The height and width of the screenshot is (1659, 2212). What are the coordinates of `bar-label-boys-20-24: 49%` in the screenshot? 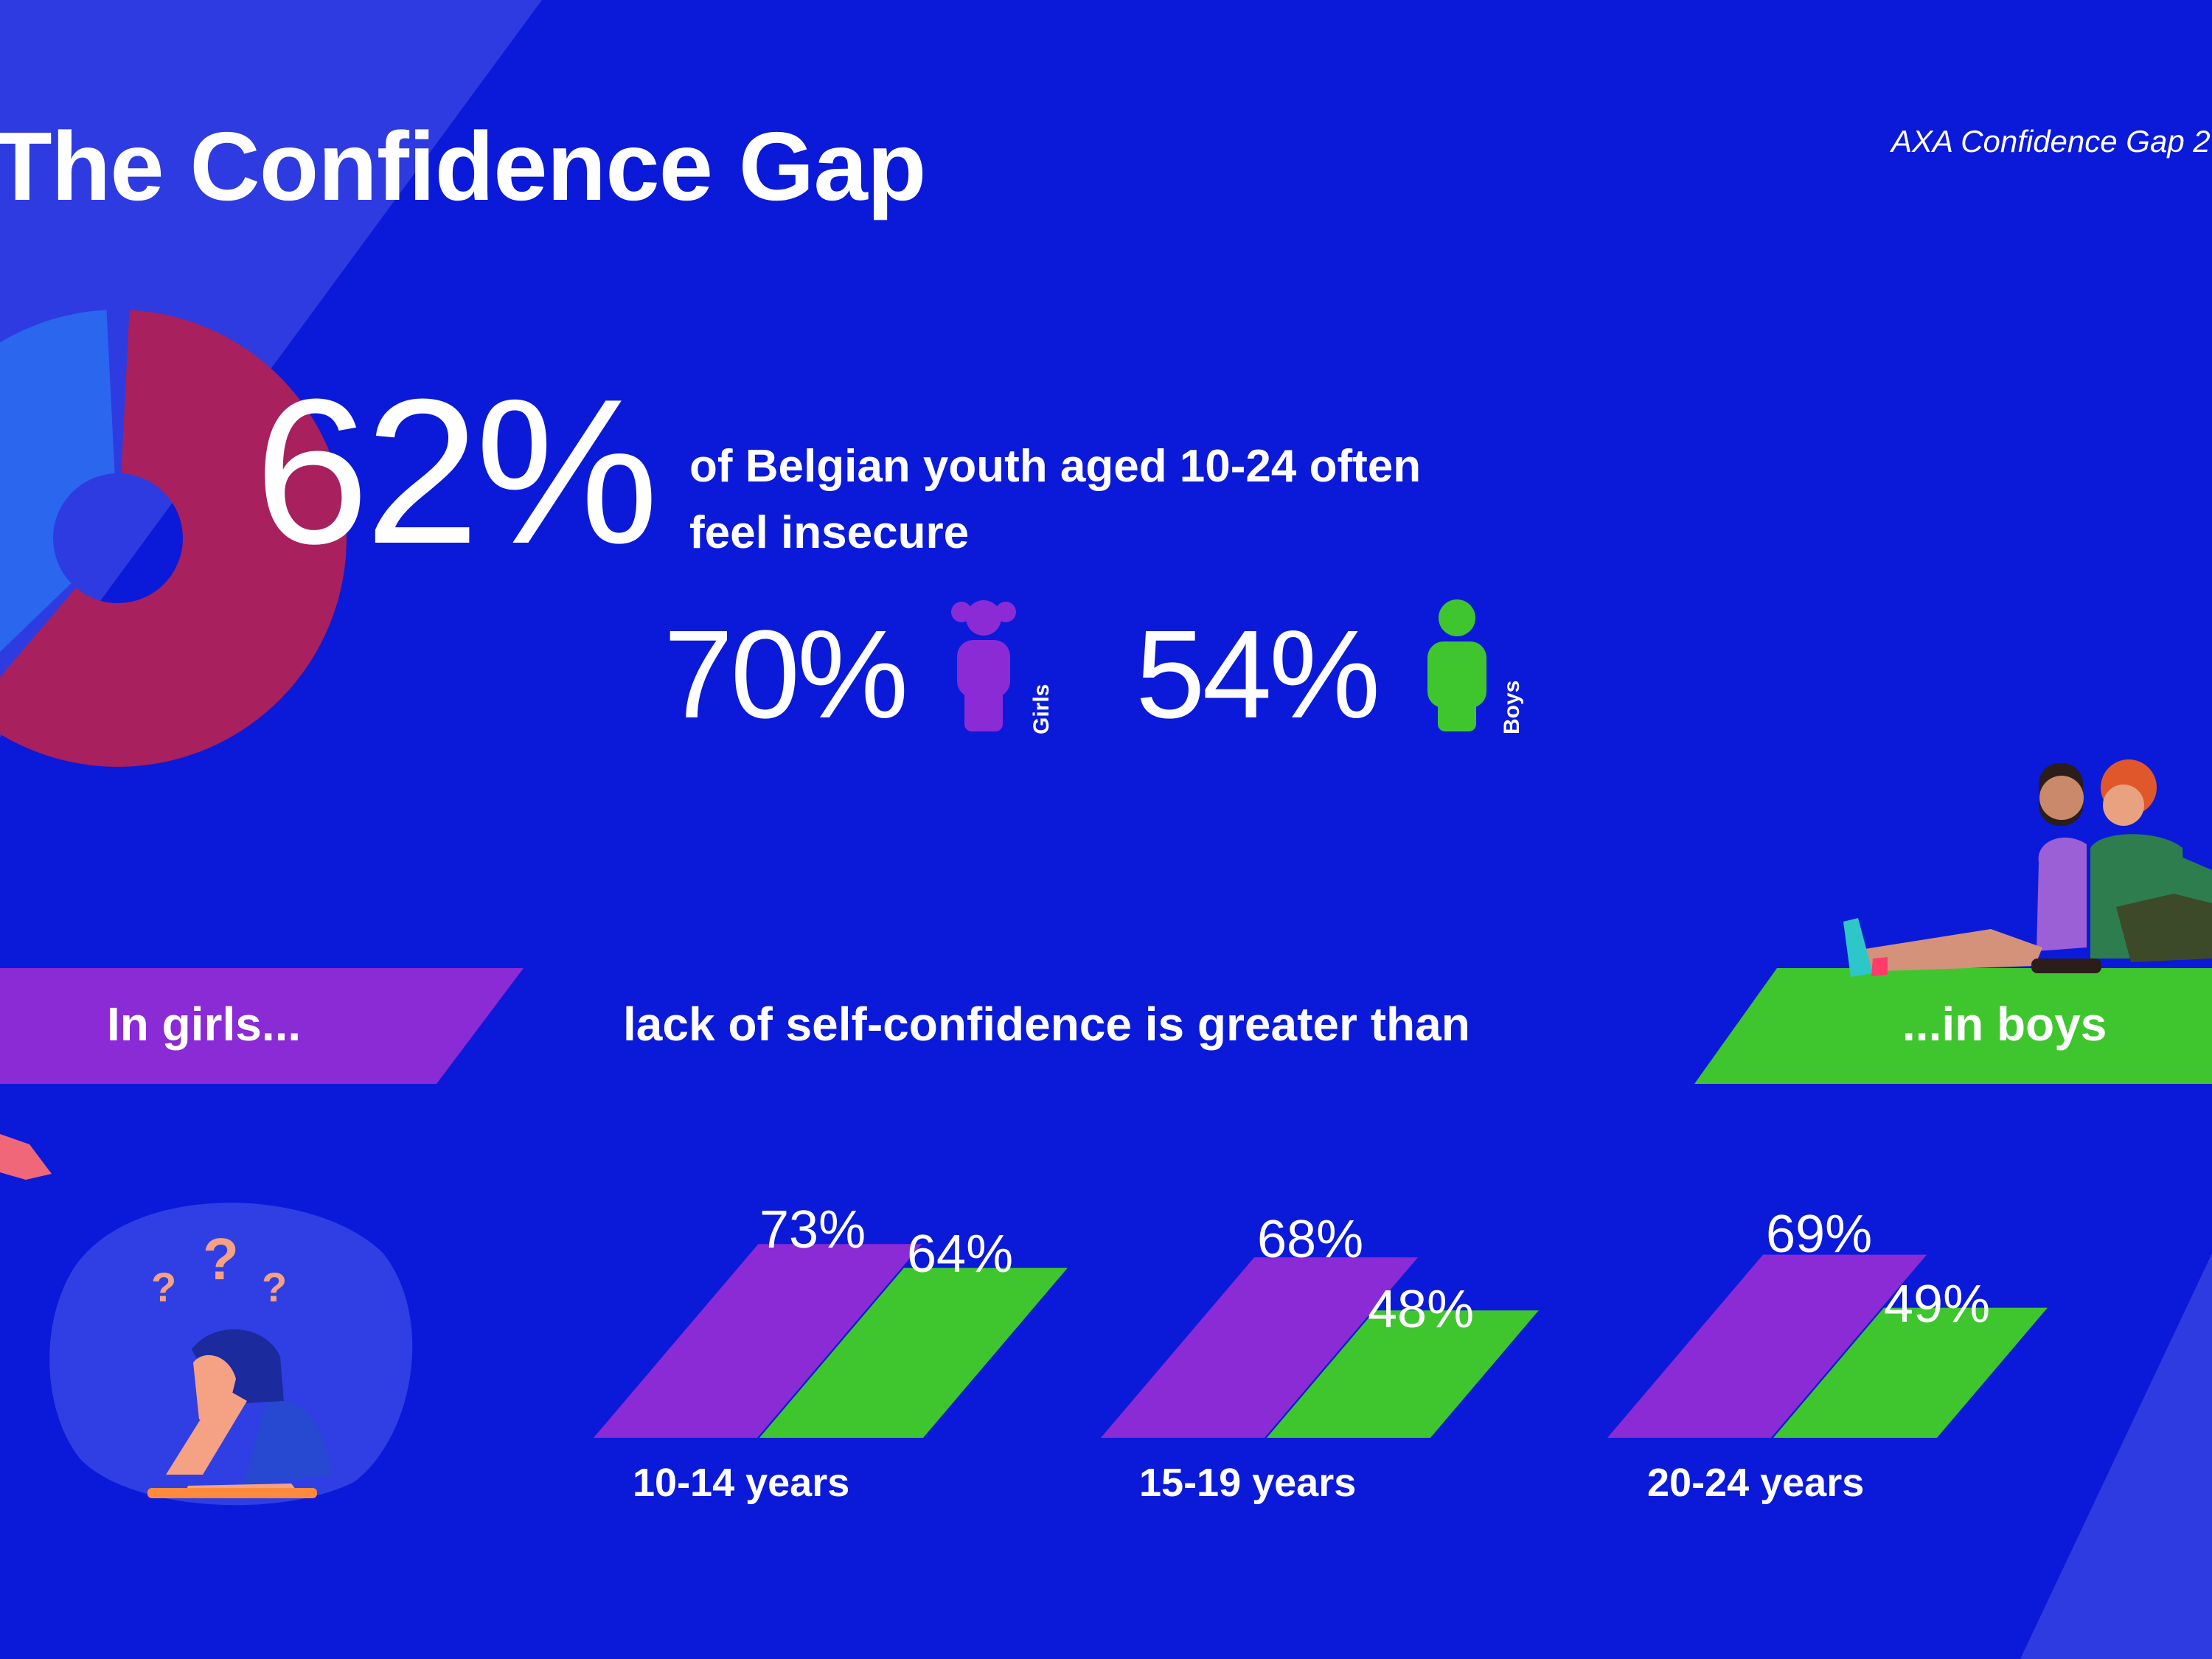 It's located at (1937, 1304).